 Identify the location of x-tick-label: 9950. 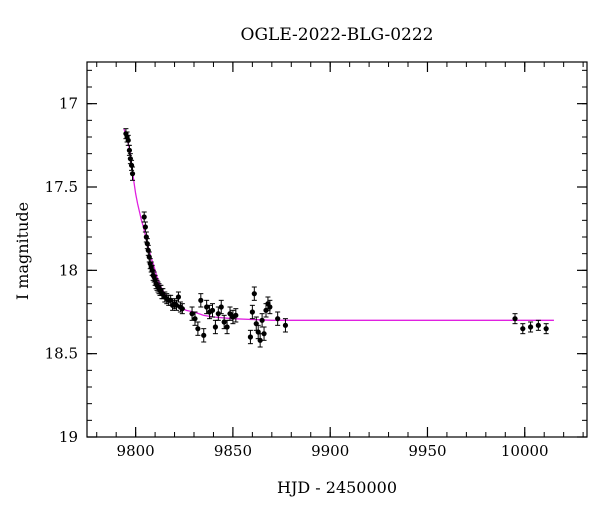
(427, 451).